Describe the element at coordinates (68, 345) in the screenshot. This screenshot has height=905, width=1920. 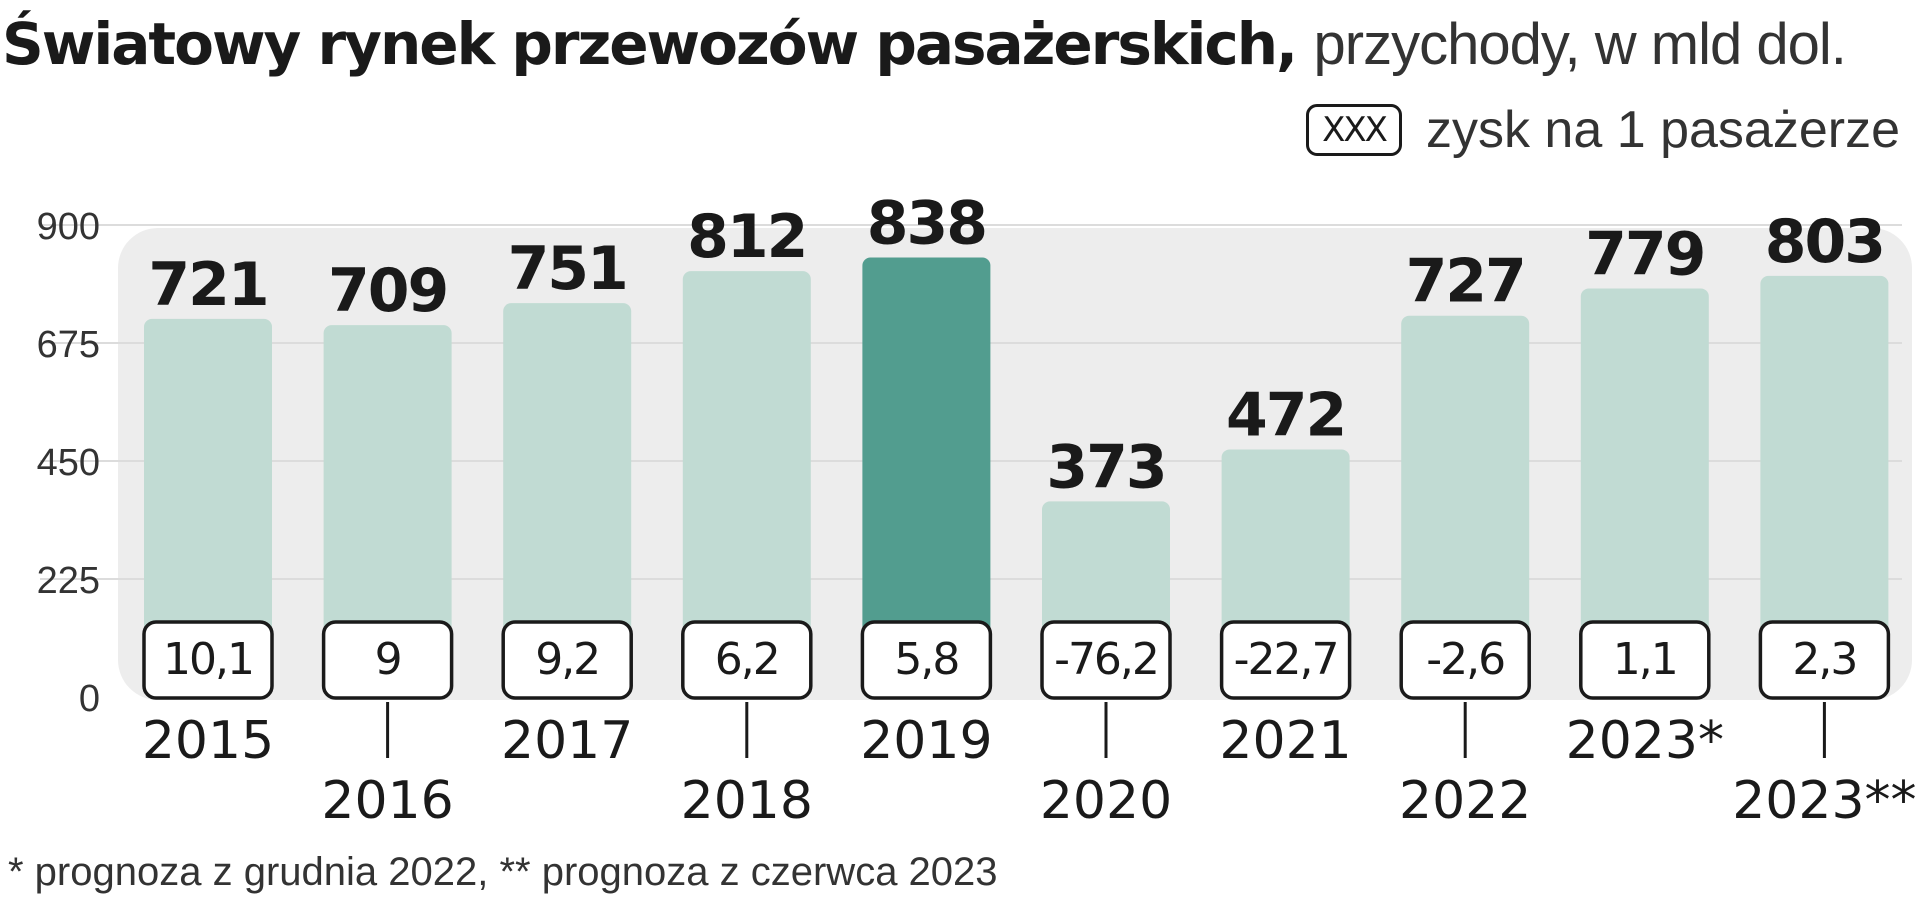
I see `y-tick-label: 675` at that location.